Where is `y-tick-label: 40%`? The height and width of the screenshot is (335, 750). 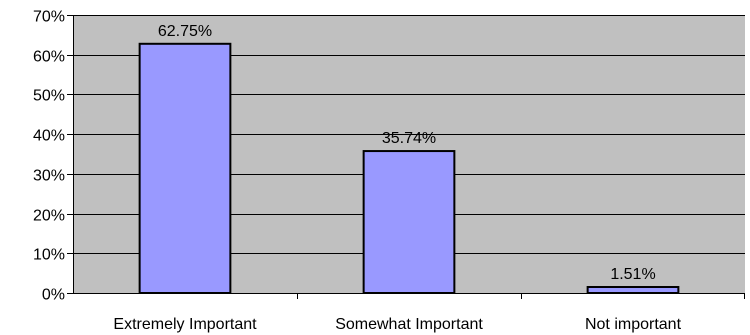
y-tick-label: 40% is located at coordinates (49, 136).